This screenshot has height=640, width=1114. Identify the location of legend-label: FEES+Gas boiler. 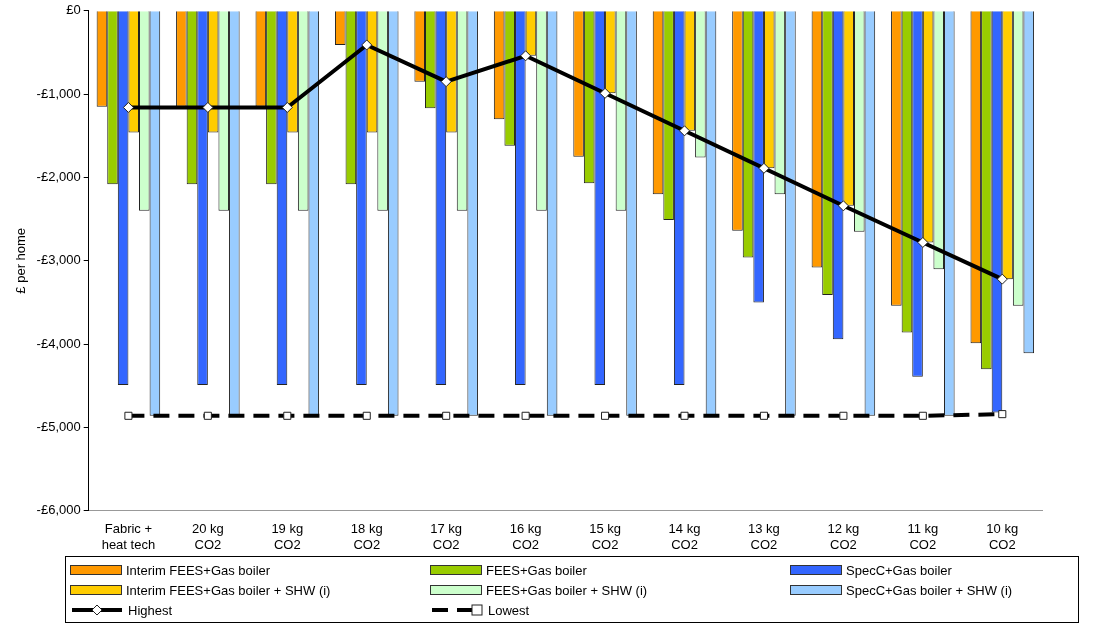
(536, 570).